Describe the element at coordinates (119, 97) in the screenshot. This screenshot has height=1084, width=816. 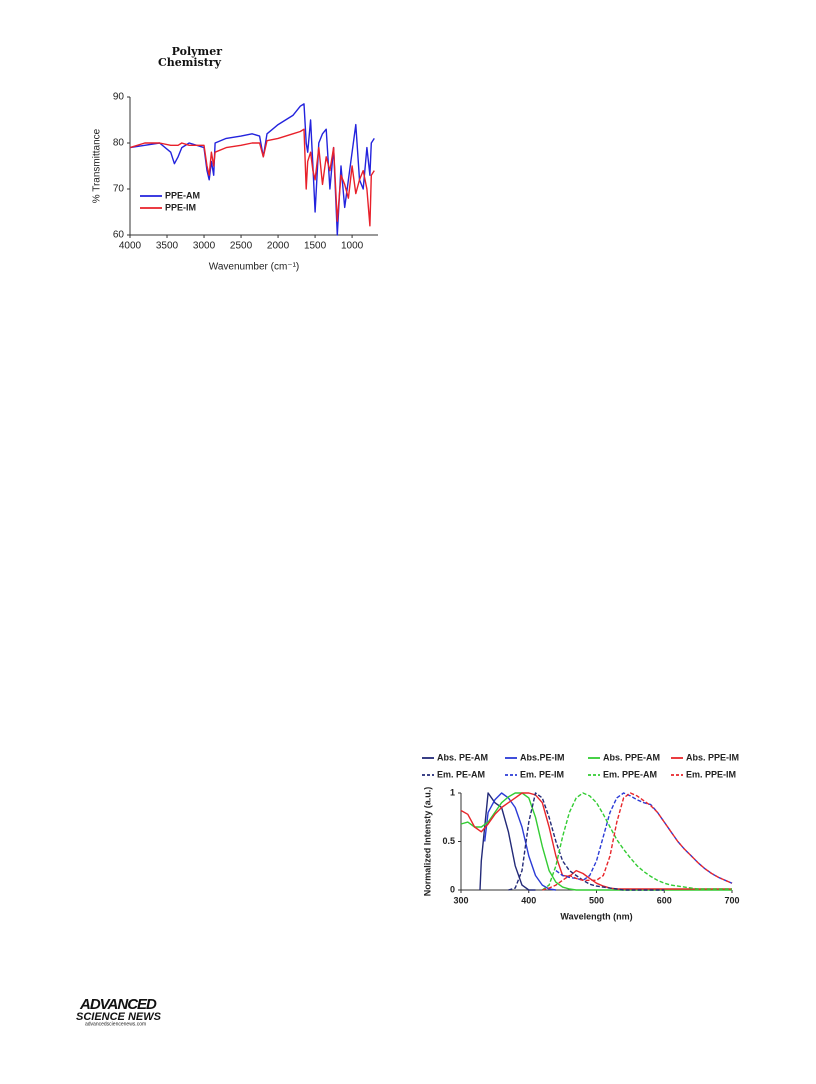
I see `y-tick-label: 90` at that location.